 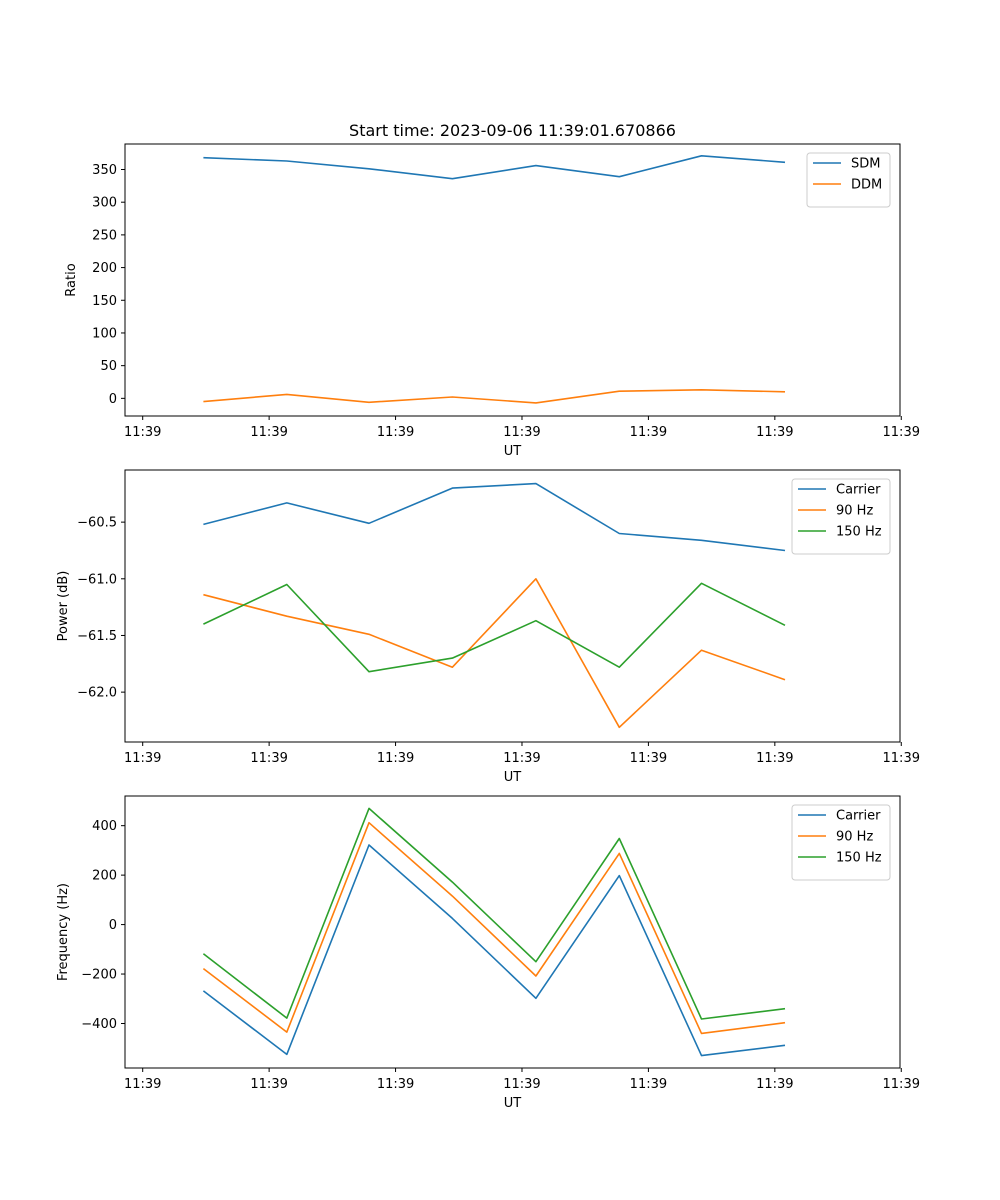 What do you see at coordinates (512, 130) in the screenshot?
I see `figure-title: Start time: 2023-09-06 11:39:01.670866` at bounding box center [512, 130].